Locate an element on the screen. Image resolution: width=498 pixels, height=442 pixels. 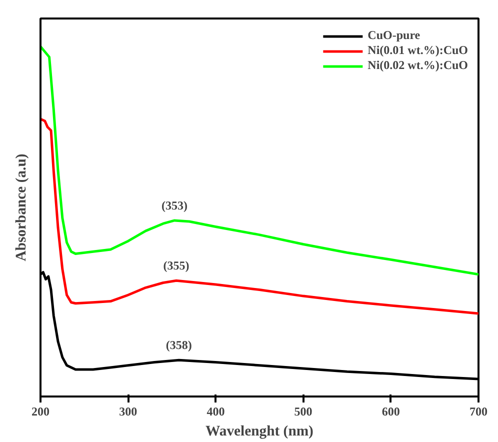
legend-label: Ni(0.02 wt.%):CuO is located at coordinates (418, 65).